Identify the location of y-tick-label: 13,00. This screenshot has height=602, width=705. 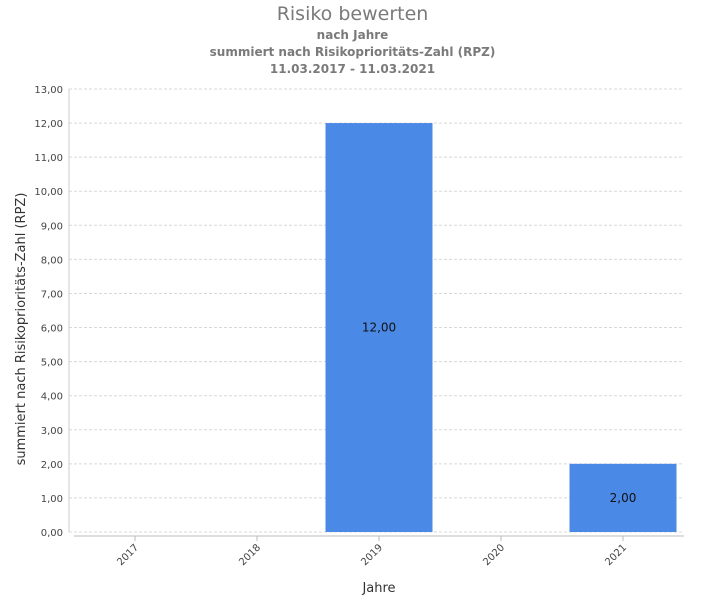
(48, 90).